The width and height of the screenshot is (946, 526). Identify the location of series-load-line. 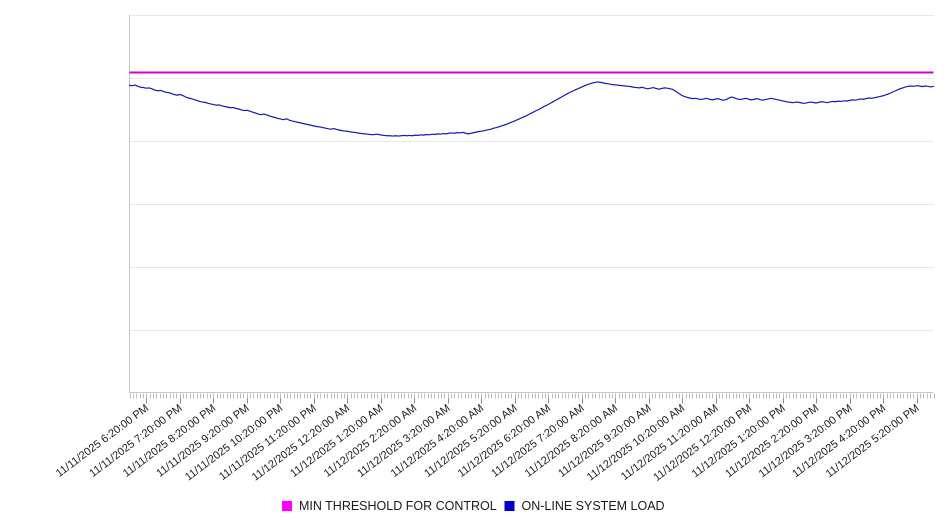
(531, 109).